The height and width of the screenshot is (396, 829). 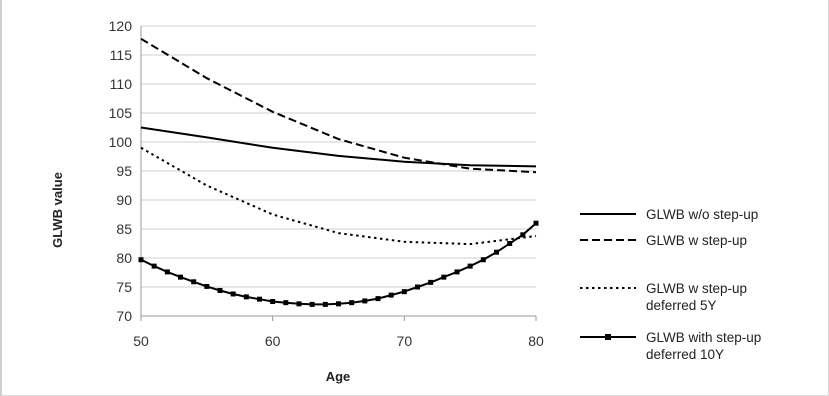 What do you see at coordinates (702, 214) in the screenshot?
I see `legend-label-1: GLWB w/o step-up` at bounding box center [702, 214].